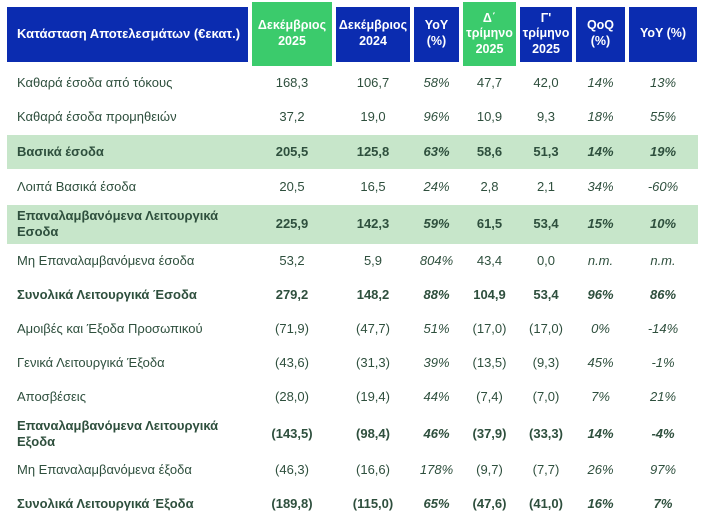  What do you see at coordinates (292, 397) in the screenshot?
I see `cell-value: (28,0)` at bounding box center [292, 397].